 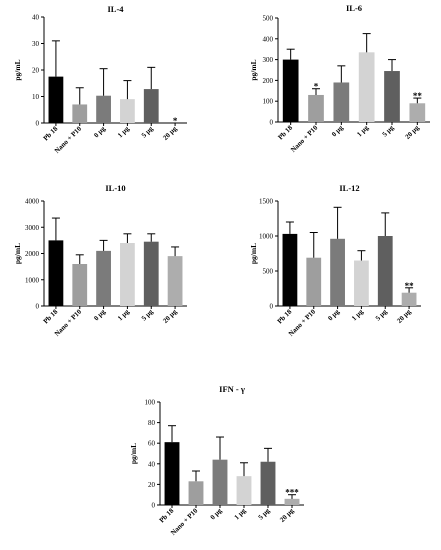 What do you see at coordinates (349, 188) in the screenshot?
I see `chart-title: IL-12` at bounding box center [349, 188].